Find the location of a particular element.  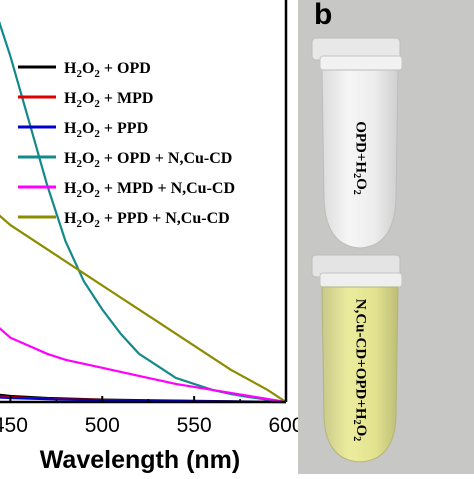

legend-label-3: H2O2 + PPD is located at coordinates (106, 130).